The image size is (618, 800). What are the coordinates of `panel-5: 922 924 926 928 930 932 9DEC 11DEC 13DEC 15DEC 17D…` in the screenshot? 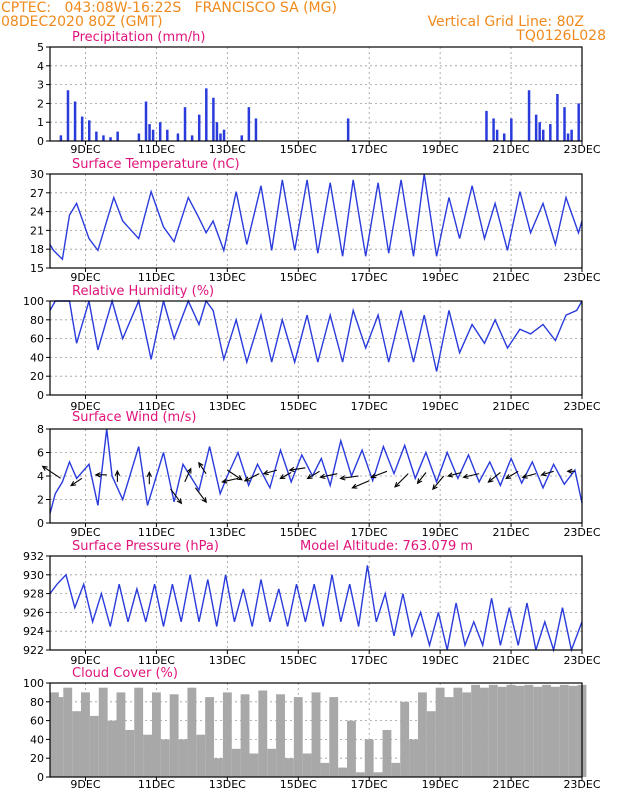 It's located at (312, 603).